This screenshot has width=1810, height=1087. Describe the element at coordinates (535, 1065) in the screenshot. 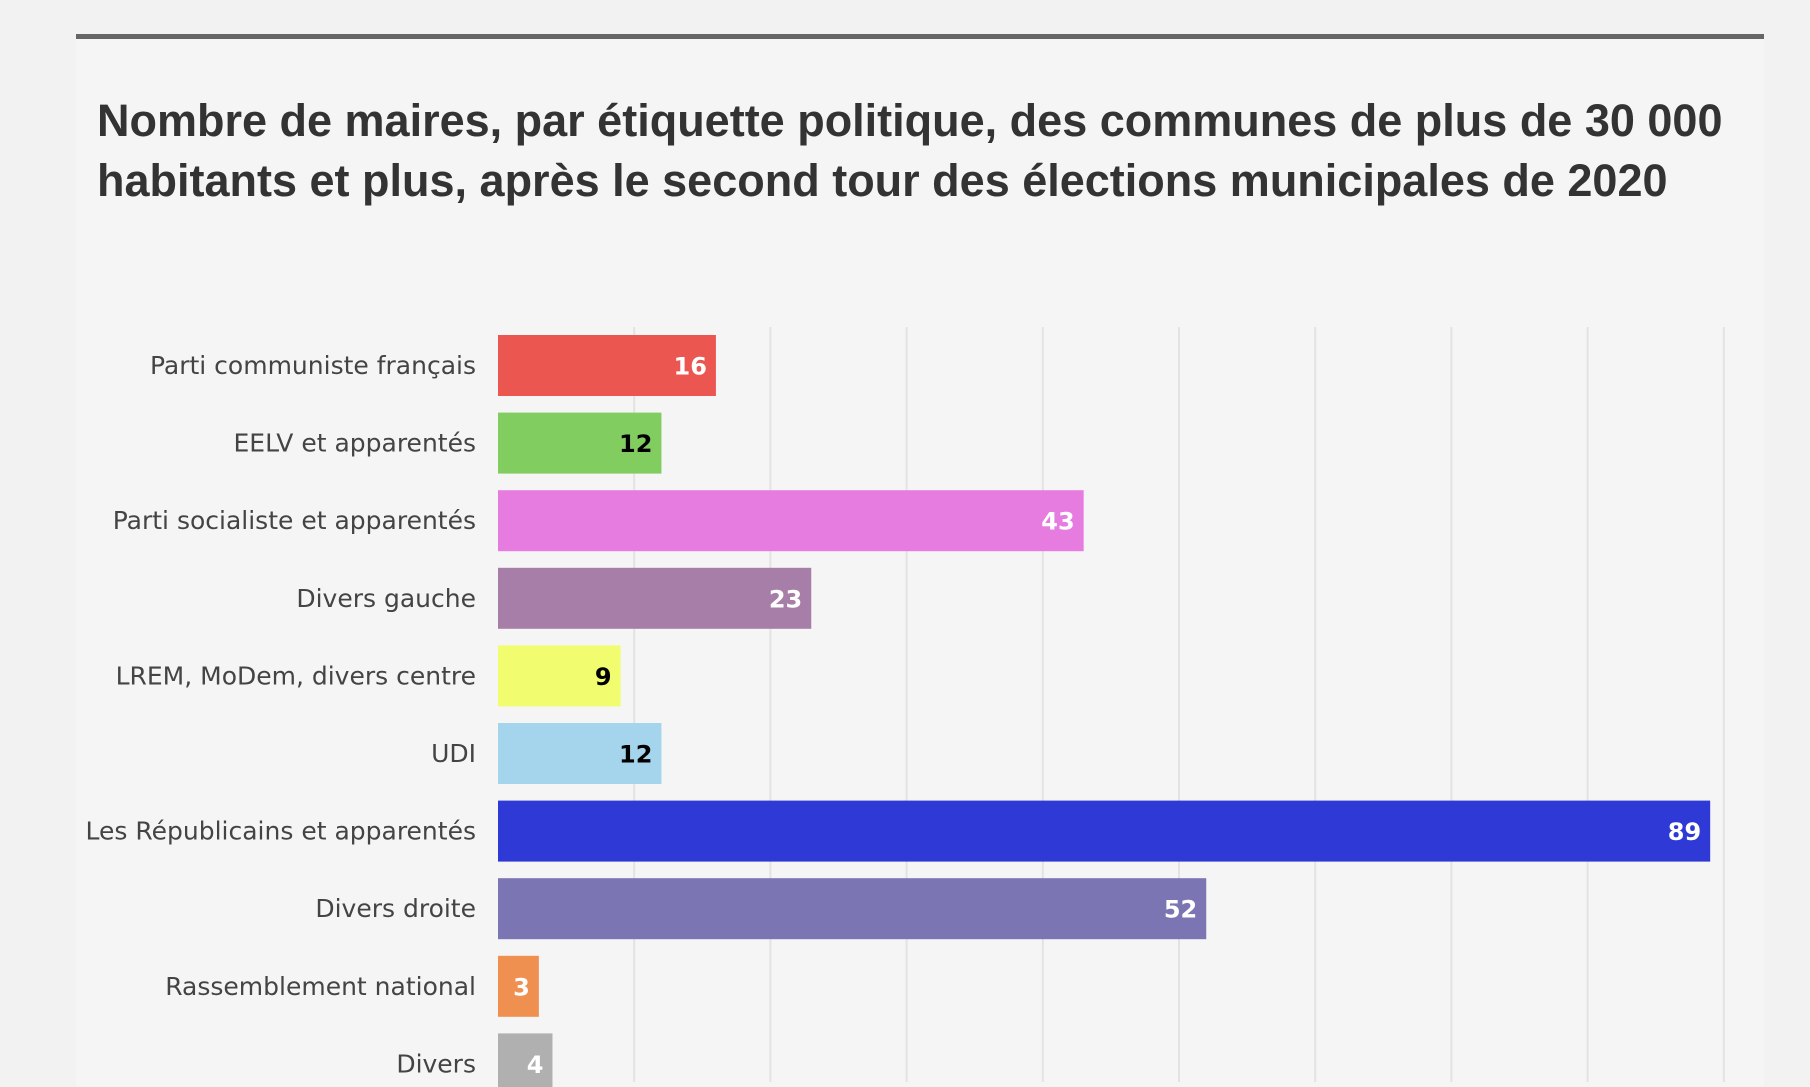

I see `value-label: 4` at that location.